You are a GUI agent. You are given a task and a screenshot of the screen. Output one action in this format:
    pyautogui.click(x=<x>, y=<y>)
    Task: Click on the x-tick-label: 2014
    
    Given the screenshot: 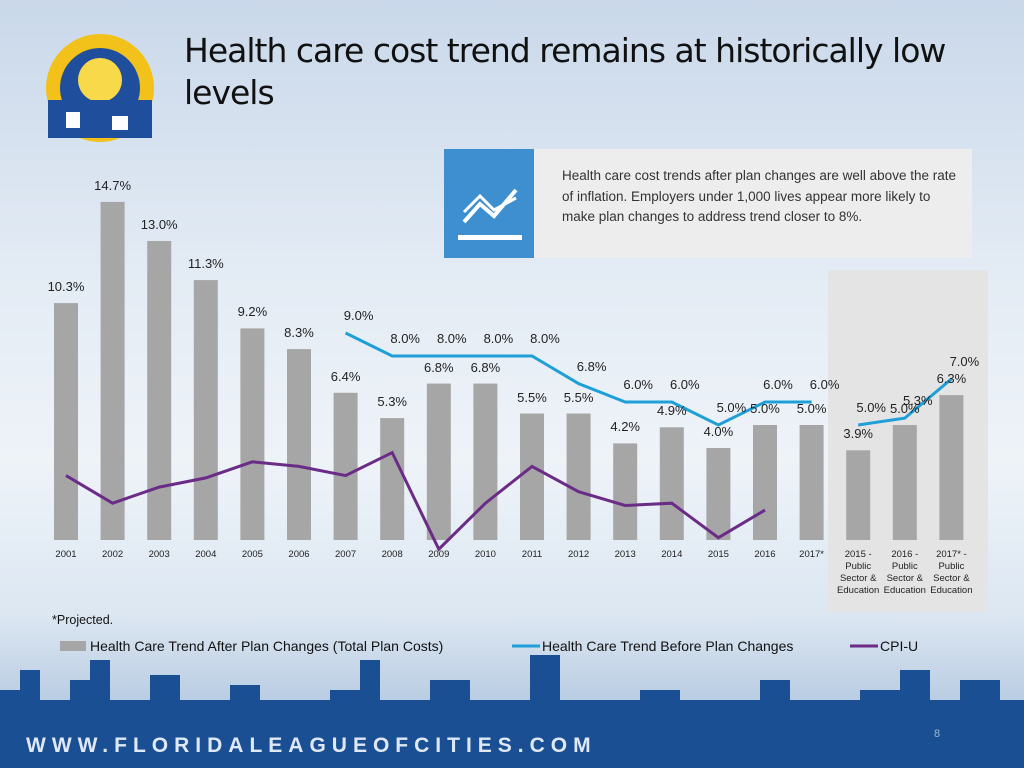 What is the action you would take?
    pyautogui.click(x=672, y=554)
    